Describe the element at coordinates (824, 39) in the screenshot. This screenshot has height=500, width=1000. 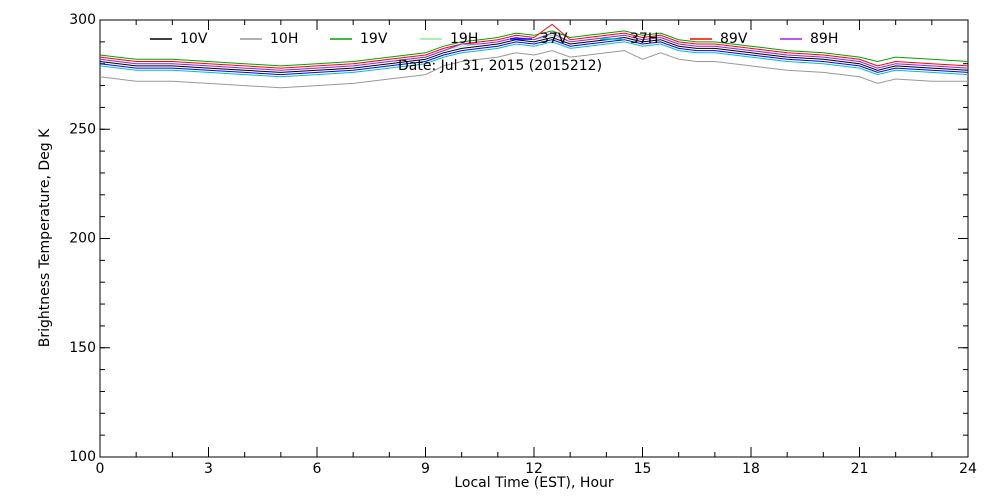
I see `legend-label: 89H` at that location.